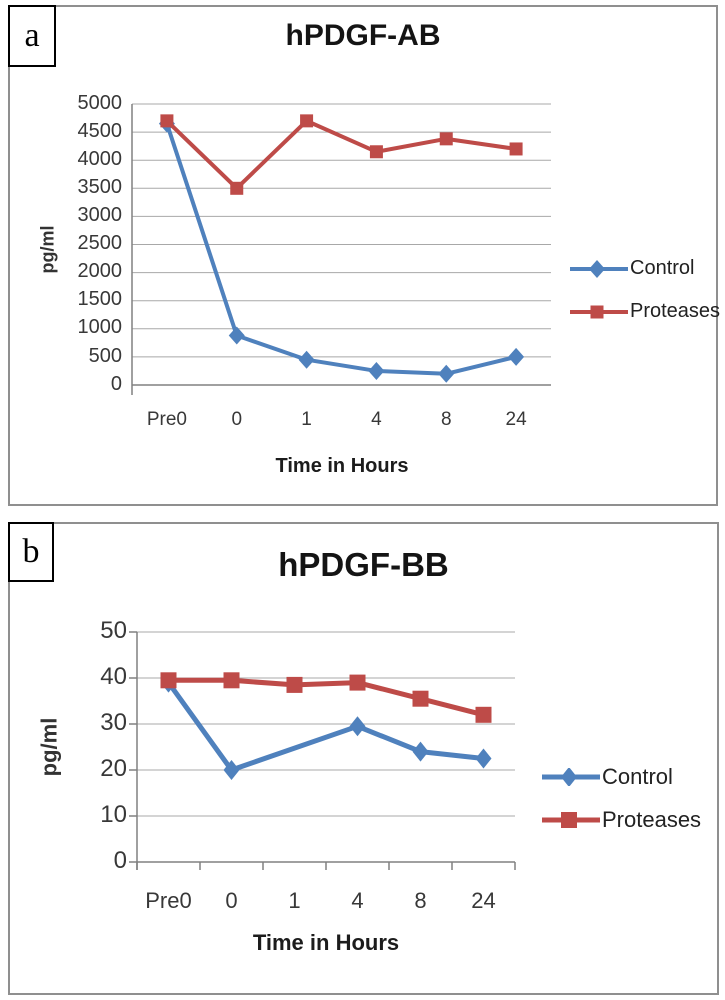 Image resolution: width=725 pixels, height=1000 pixels. Describe the element at coordinates (100, 243) in the screenshot. I see `y-tick-label: 2500` at that location.